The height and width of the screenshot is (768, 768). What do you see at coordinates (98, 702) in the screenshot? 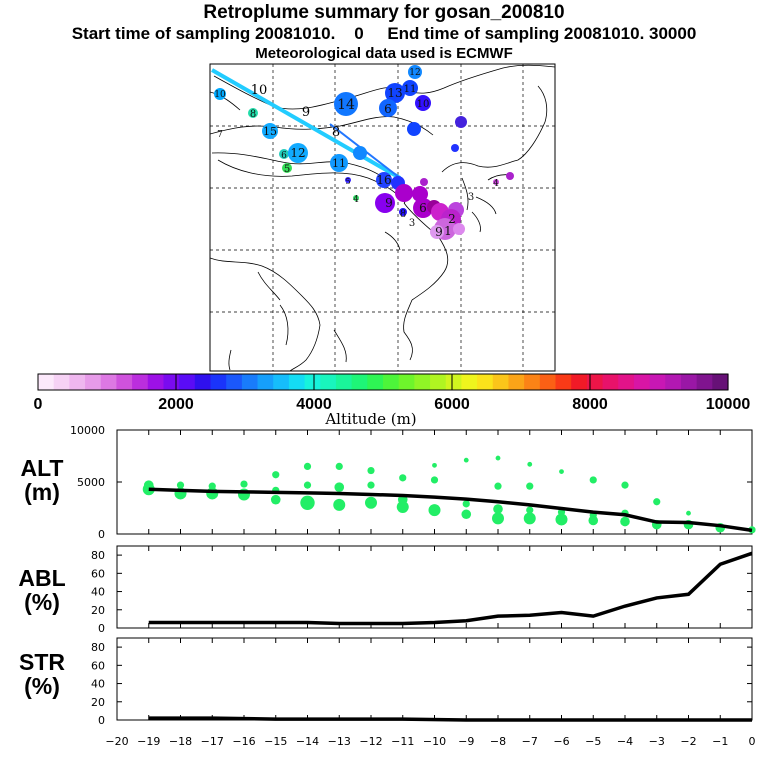
I see `y-tick-label: 20` at bounding box center [98, 702].